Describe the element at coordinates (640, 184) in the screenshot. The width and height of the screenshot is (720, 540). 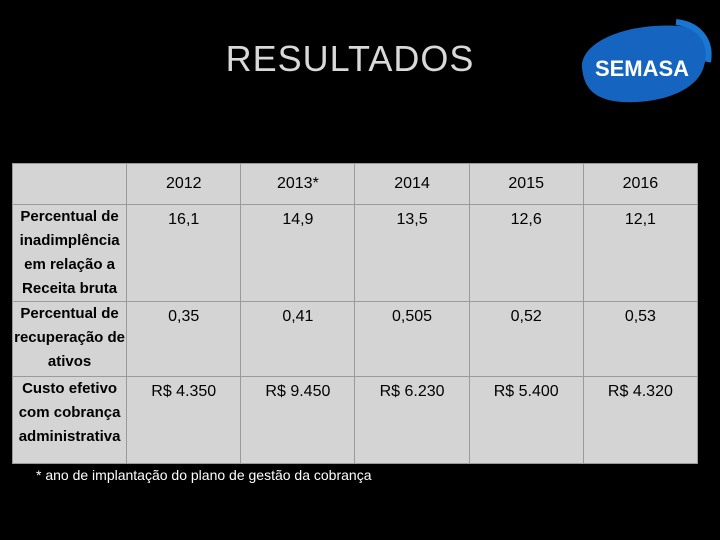
I see `year-header: 2016` at that location.